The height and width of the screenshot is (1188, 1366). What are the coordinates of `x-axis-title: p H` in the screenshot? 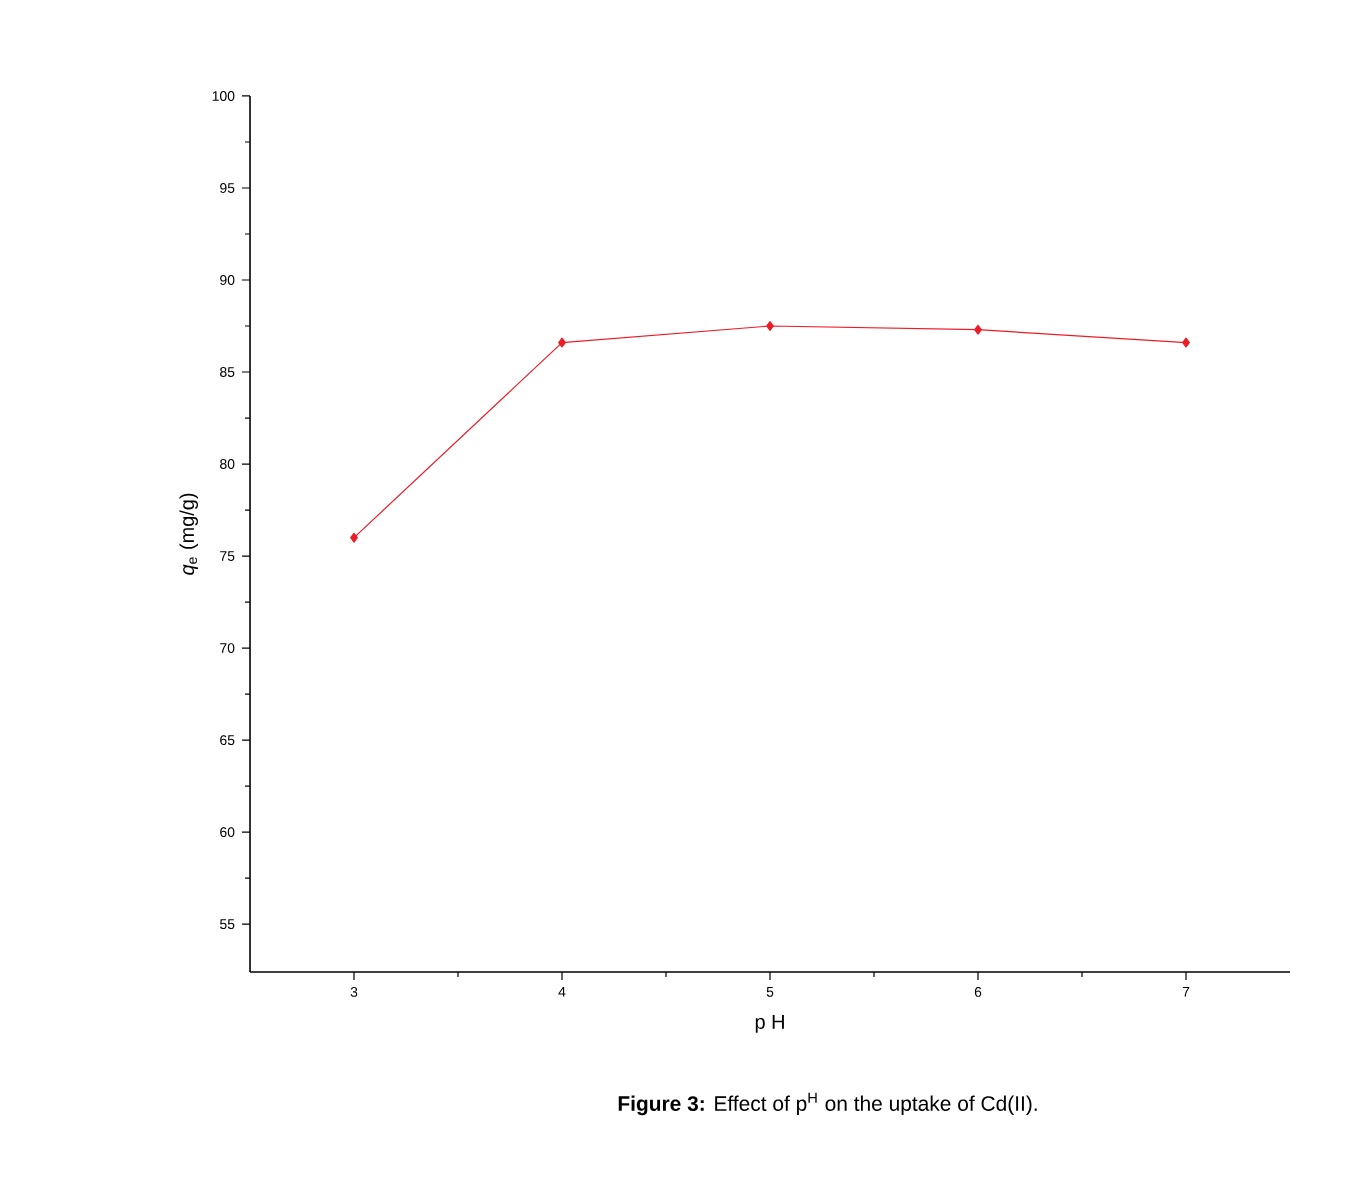 It's located at (769, 1024).